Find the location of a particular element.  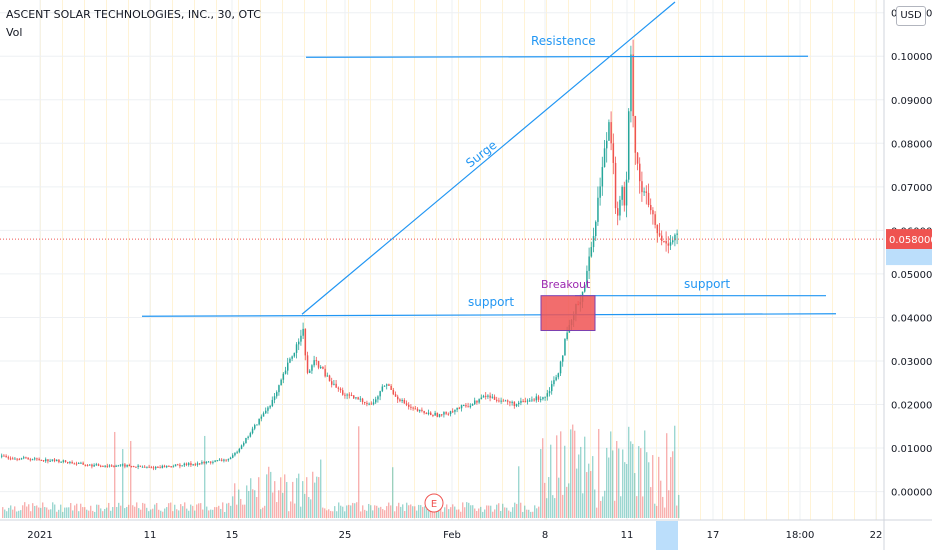

currency-button: USD is located at coordinates (911, 16).